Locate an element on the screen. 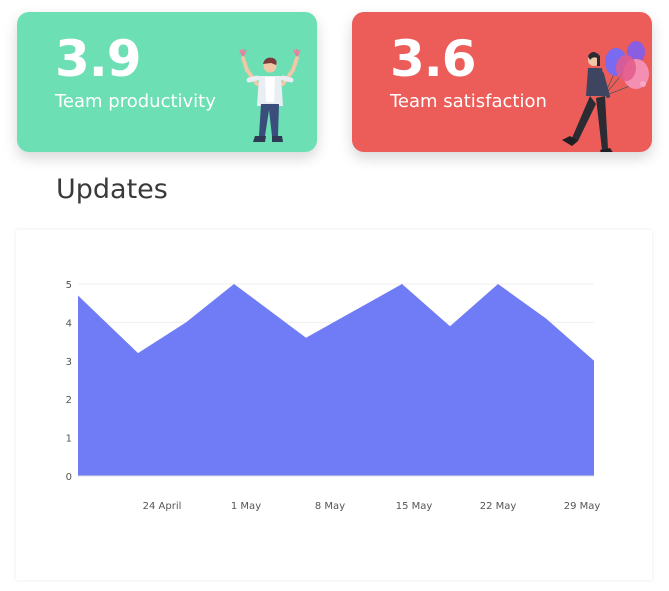  y-tick-label: 5 is located at coordinates (69, 285).